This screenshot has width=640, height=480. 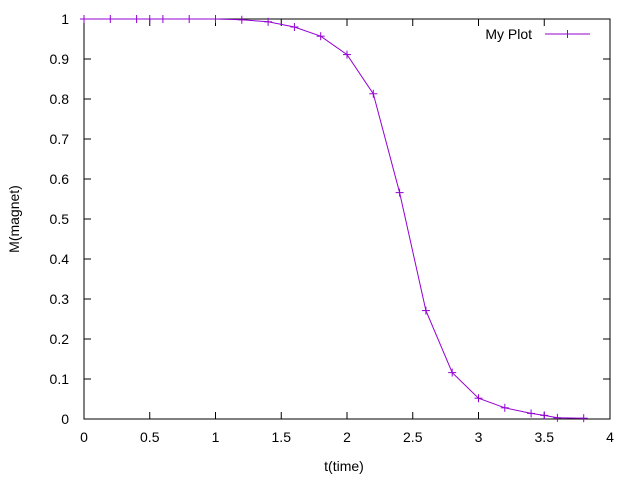 I want to click on y-axis-label: M(magnet), so click(x=14, y=219).